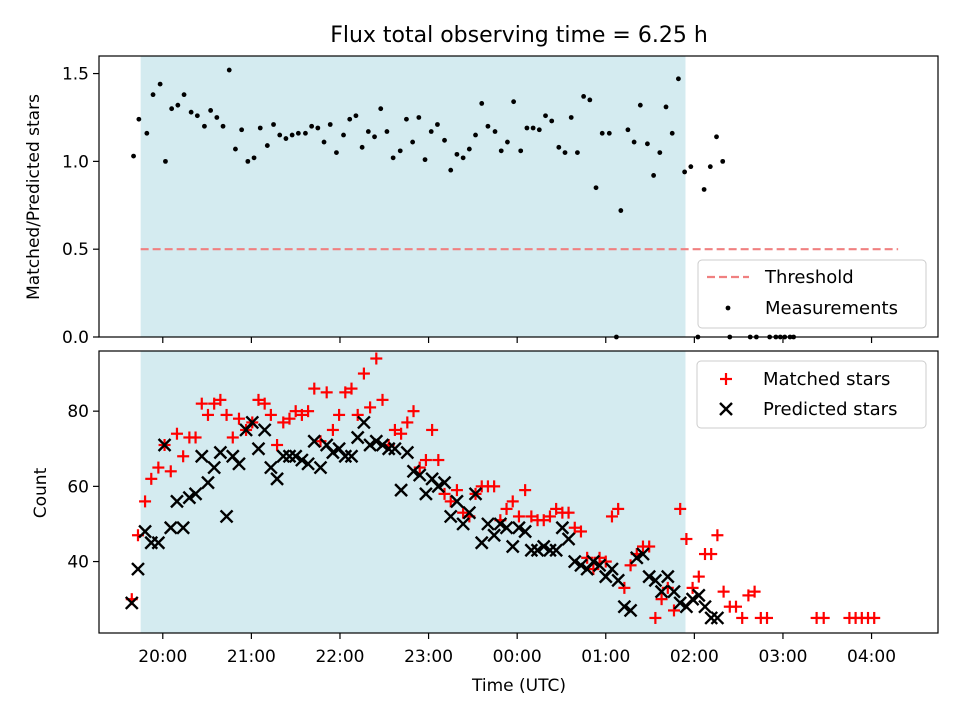  Describe the element at coordinates (41, 492) in the screenshot. I see `bottom-y-axis-label: Count` at that location.